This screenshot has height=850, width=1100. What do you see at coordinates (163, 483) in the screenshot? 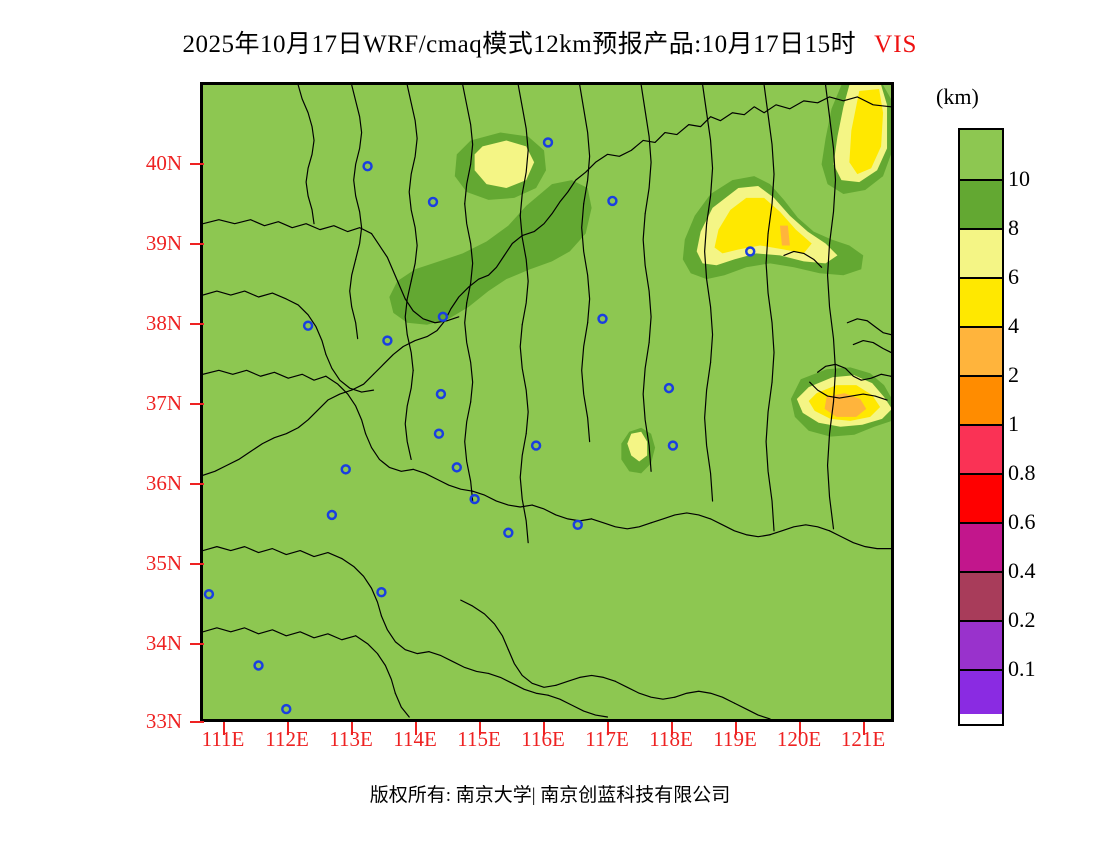
I see `y-label-36n: 36N` at bounding box center [163, 483].